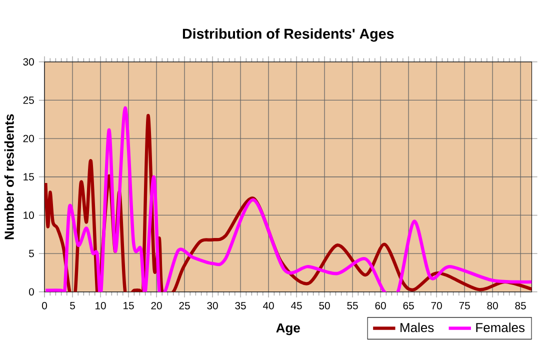  I want to click on x-tick-label: 40, so click(268, 306).